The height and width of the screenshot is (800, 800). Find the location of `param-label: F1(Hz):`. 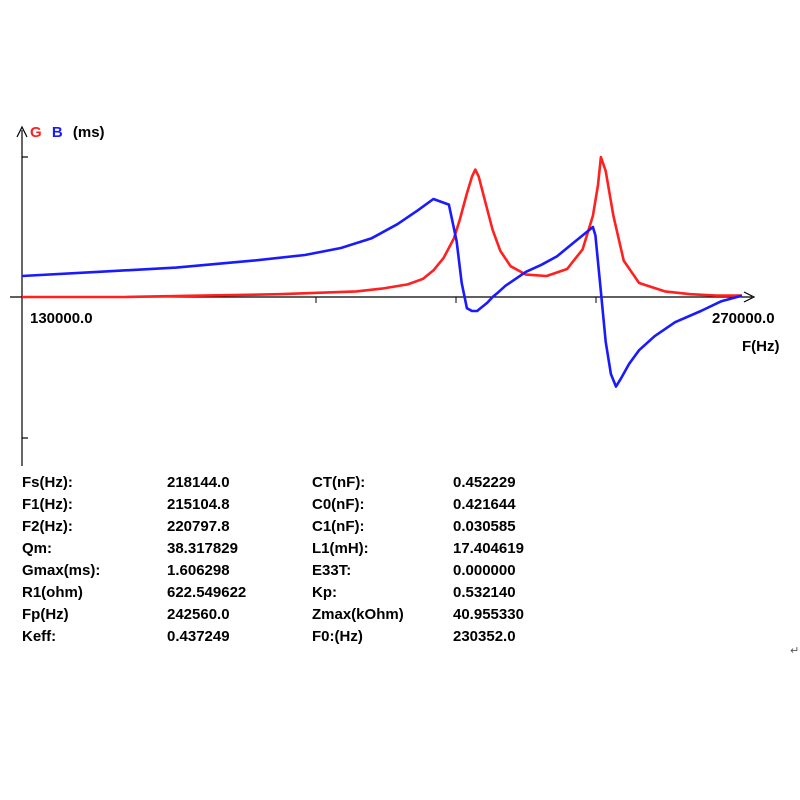

param-label: F1(Hz): is located at coordinates (47, 504).